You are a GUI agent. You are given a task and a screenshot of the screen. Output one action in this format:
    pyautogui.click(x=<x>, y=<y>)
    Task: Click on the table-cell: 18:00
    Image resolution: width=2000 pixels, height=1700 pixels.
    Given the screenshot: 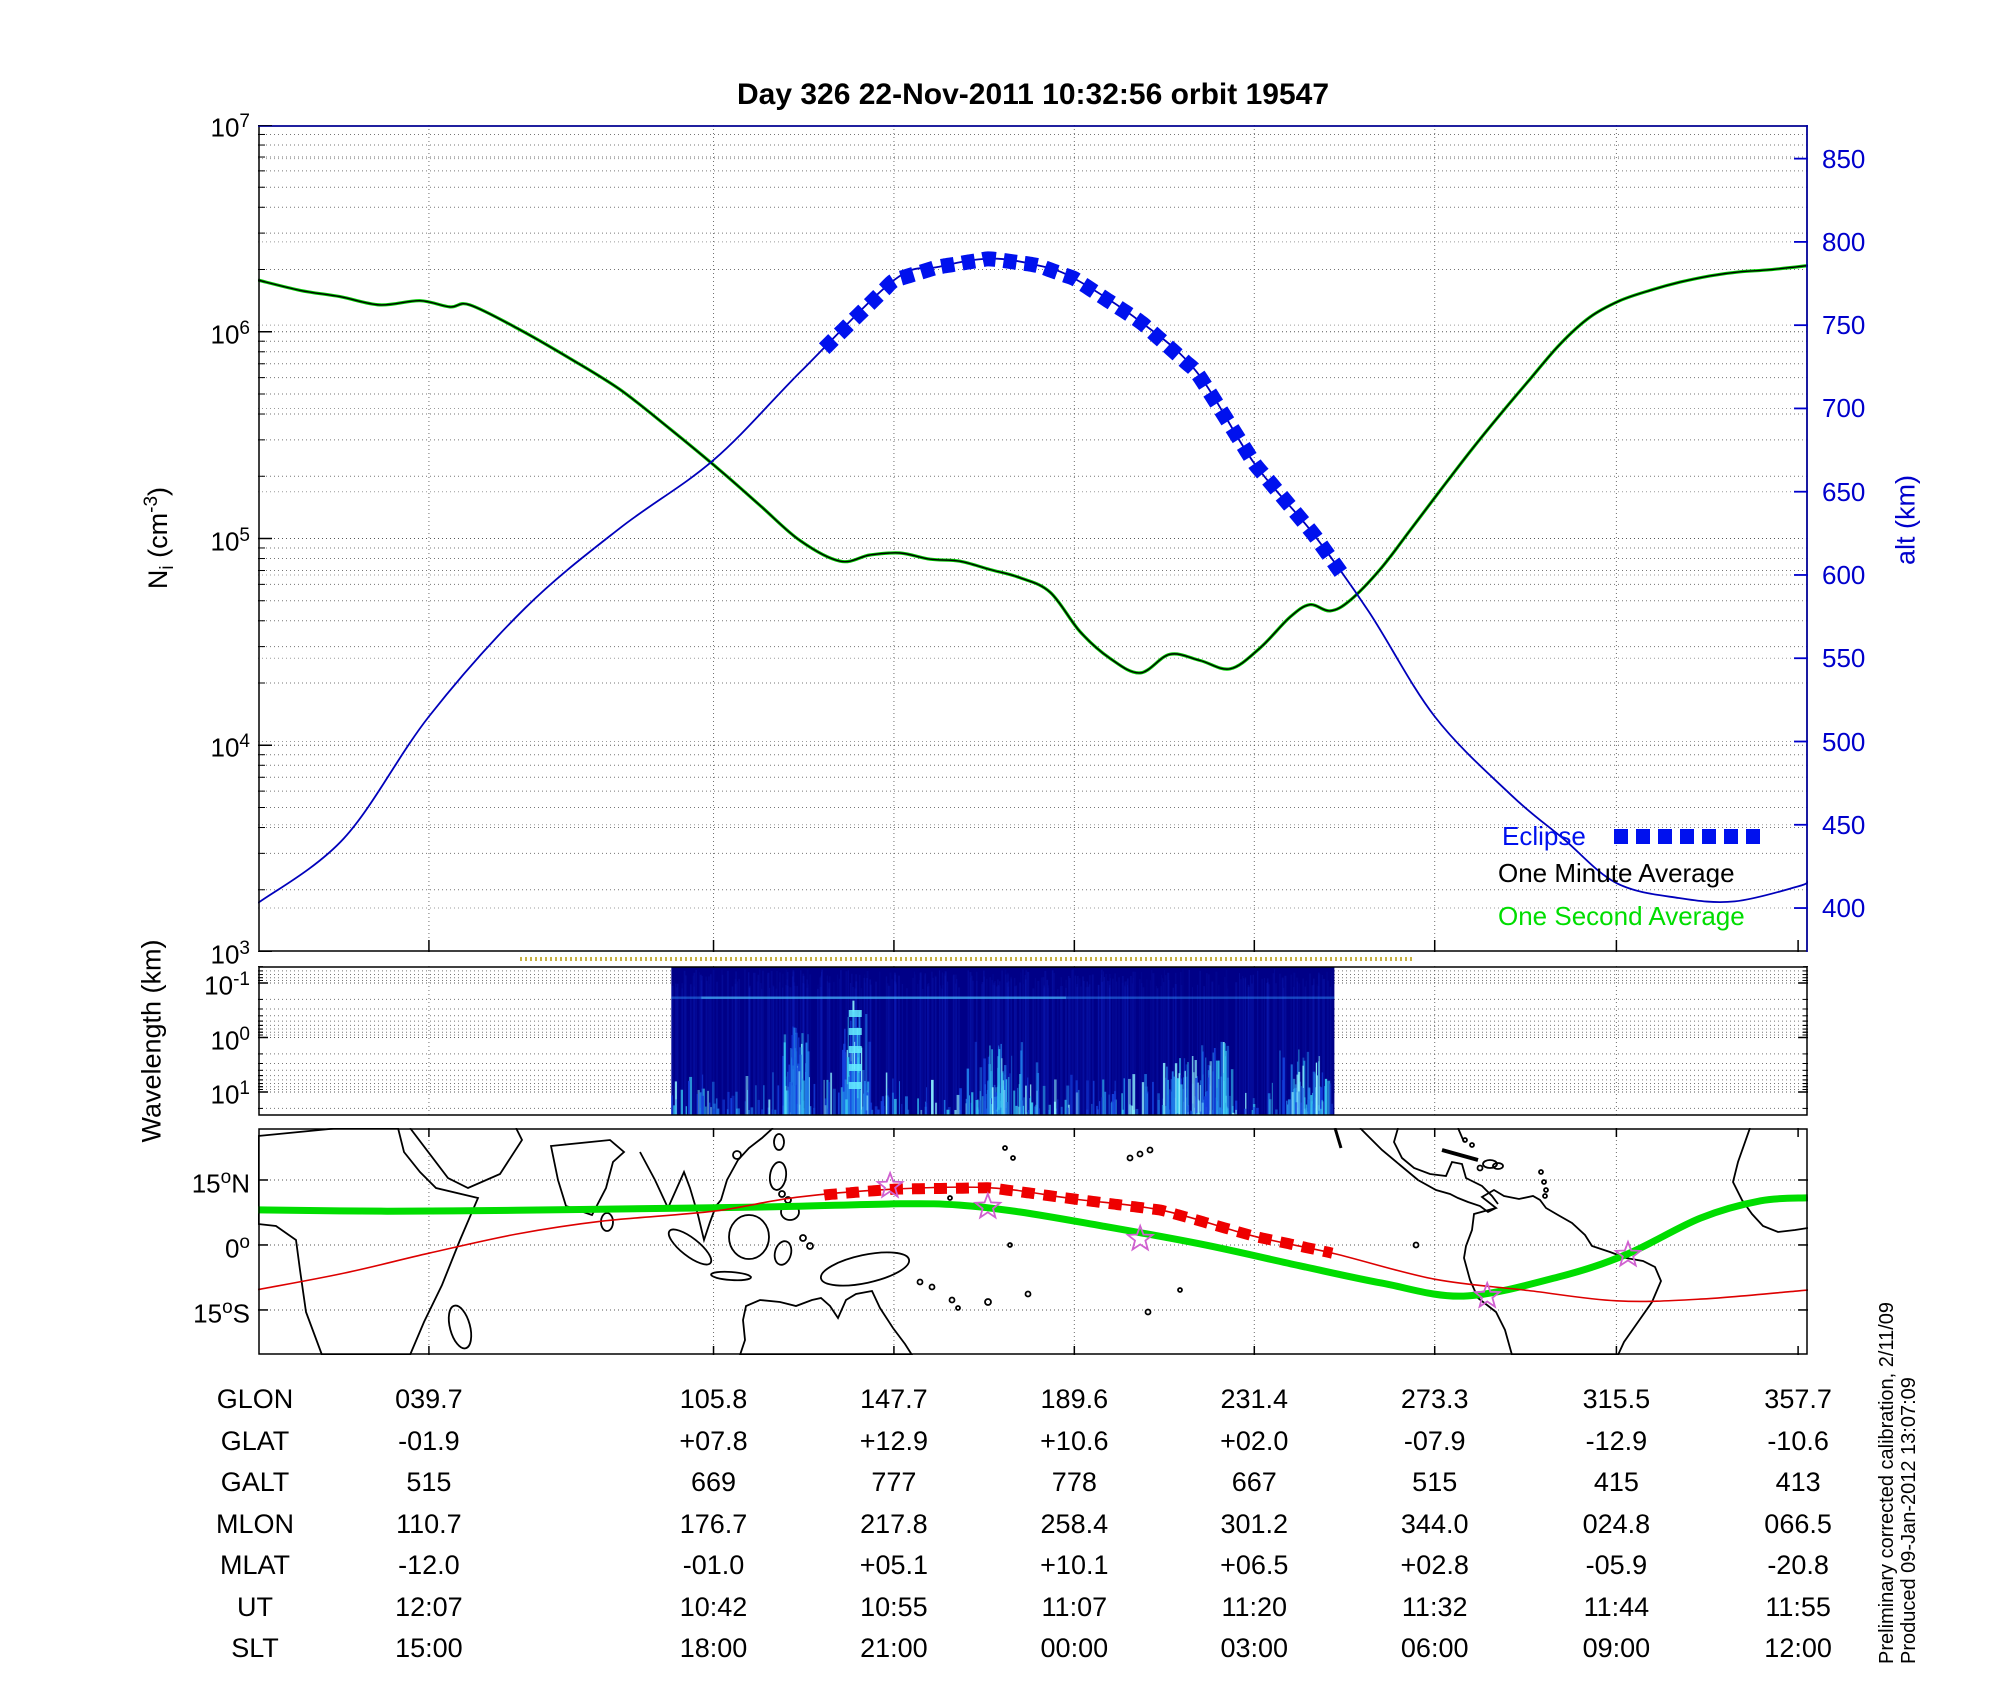 What is the action you would take?
    pyautogui.click(x=713, y=1648)
    